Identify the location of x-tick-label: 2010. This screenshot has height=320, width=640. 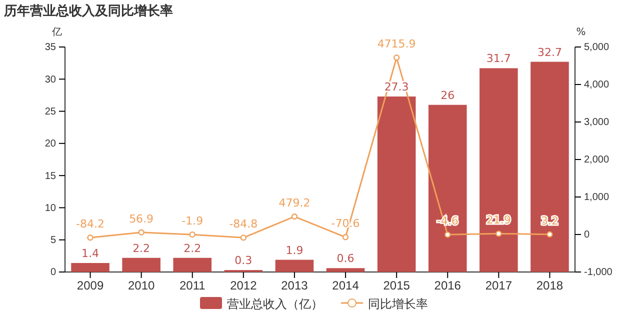
(141, 285).